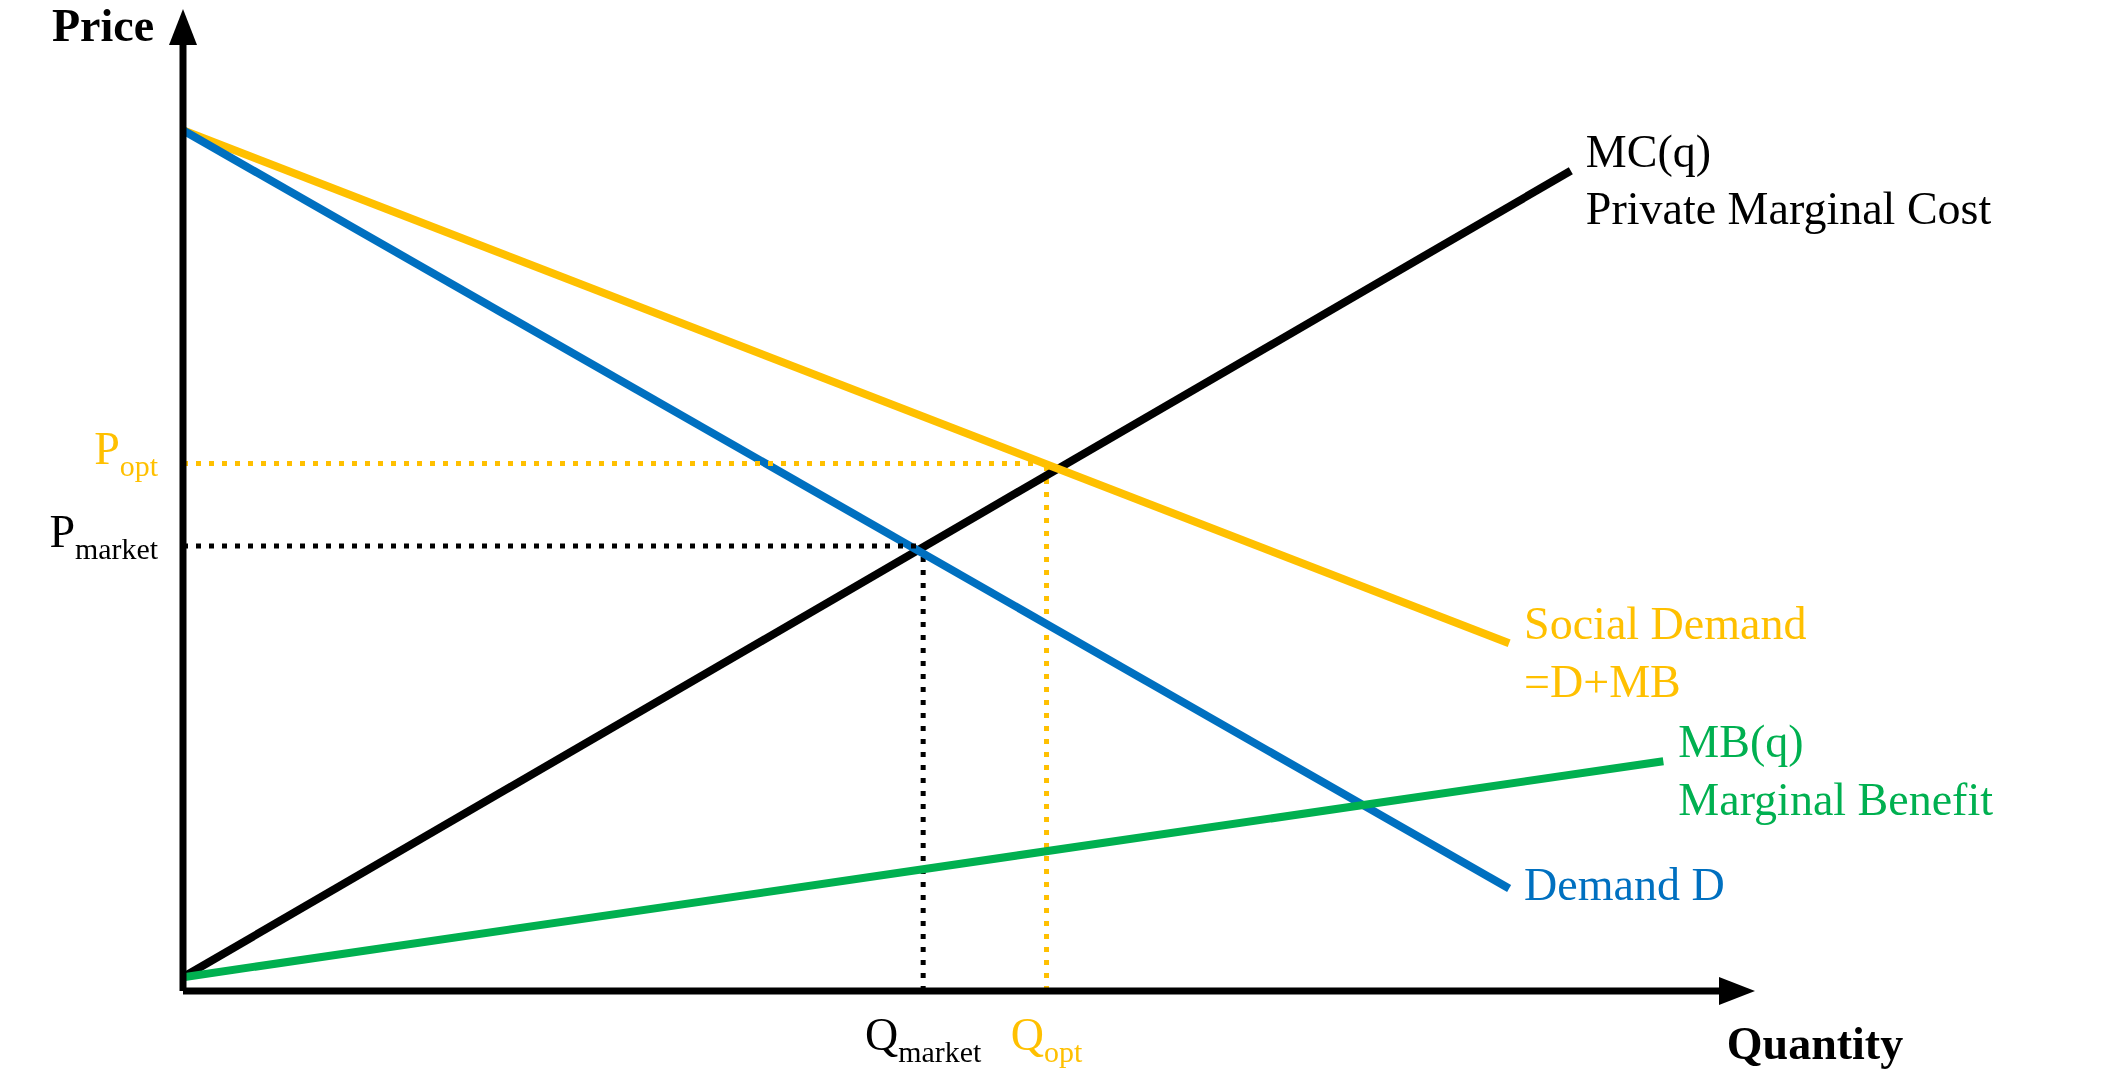 The height and width of the screenshot is (1086, 2120). Describe the element at coordinates (104, 535) in the screenshot. I see `series-label: P$_{market}$` at that location.